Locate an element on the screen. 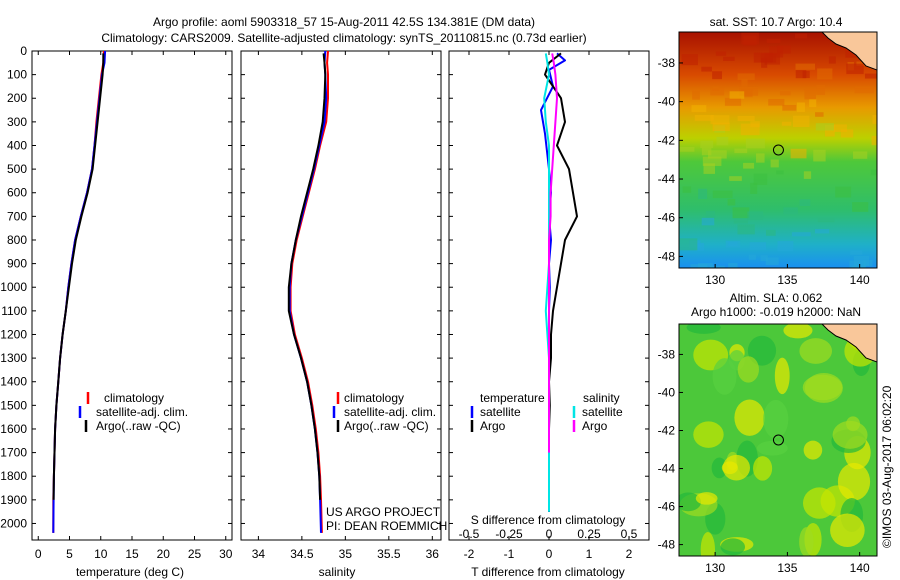 The image size is (900, 580). t-difference-axis-label: T difference from climatology is located at coordinates (548, 572).